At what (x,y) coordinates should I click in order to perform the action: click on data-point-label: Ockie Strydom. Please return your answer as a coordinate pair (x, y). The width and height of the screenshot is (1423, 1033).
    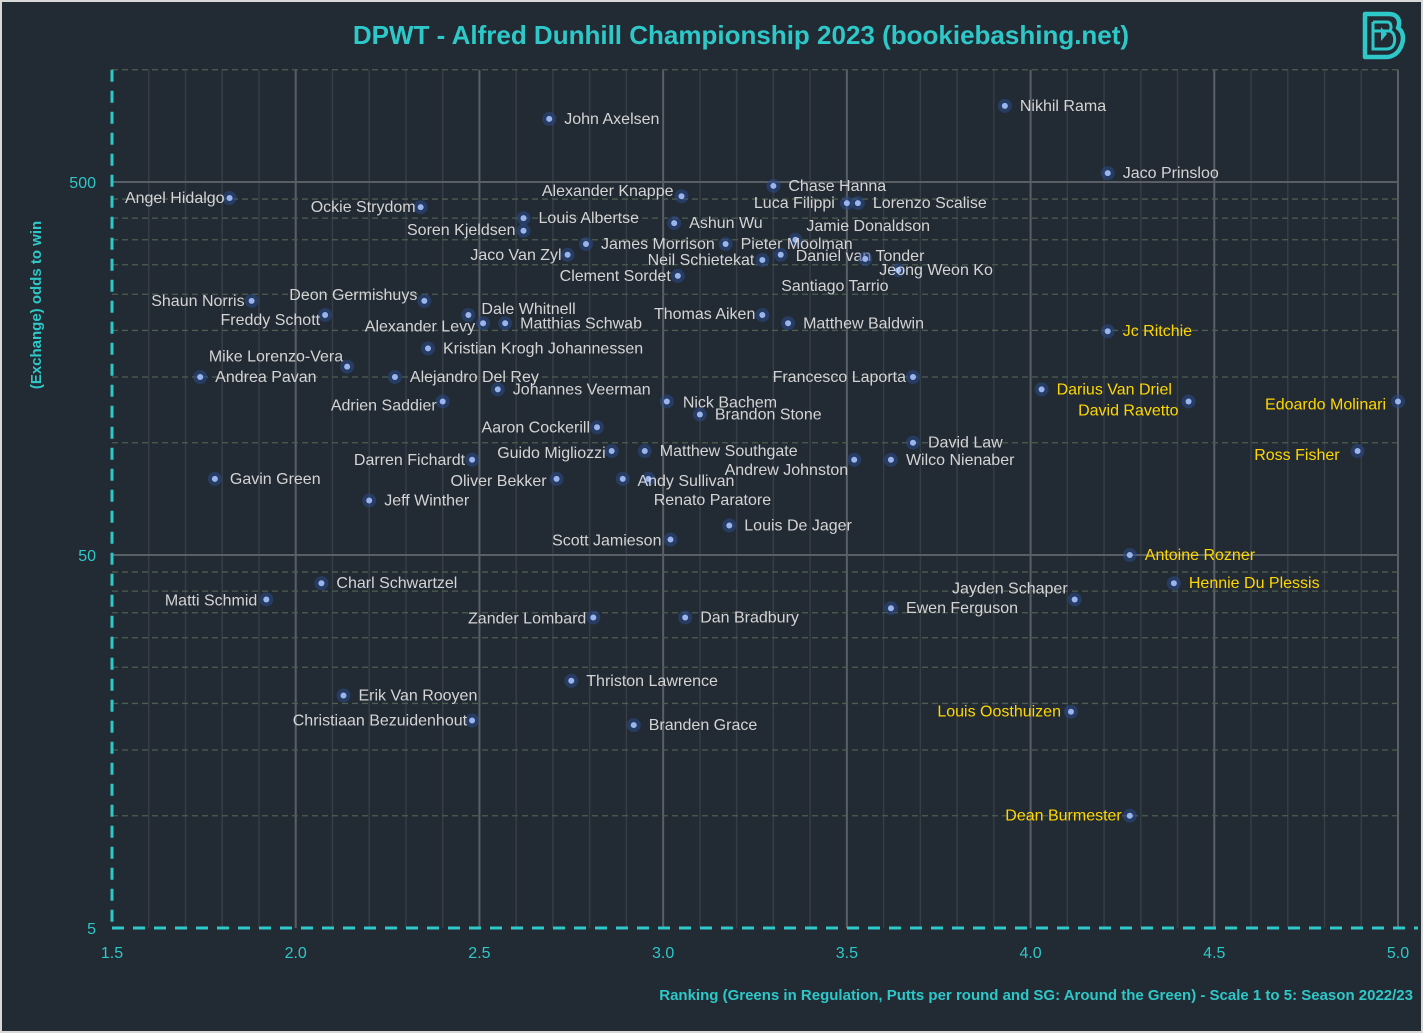
    Looking at the image, I should click on (363, 207).